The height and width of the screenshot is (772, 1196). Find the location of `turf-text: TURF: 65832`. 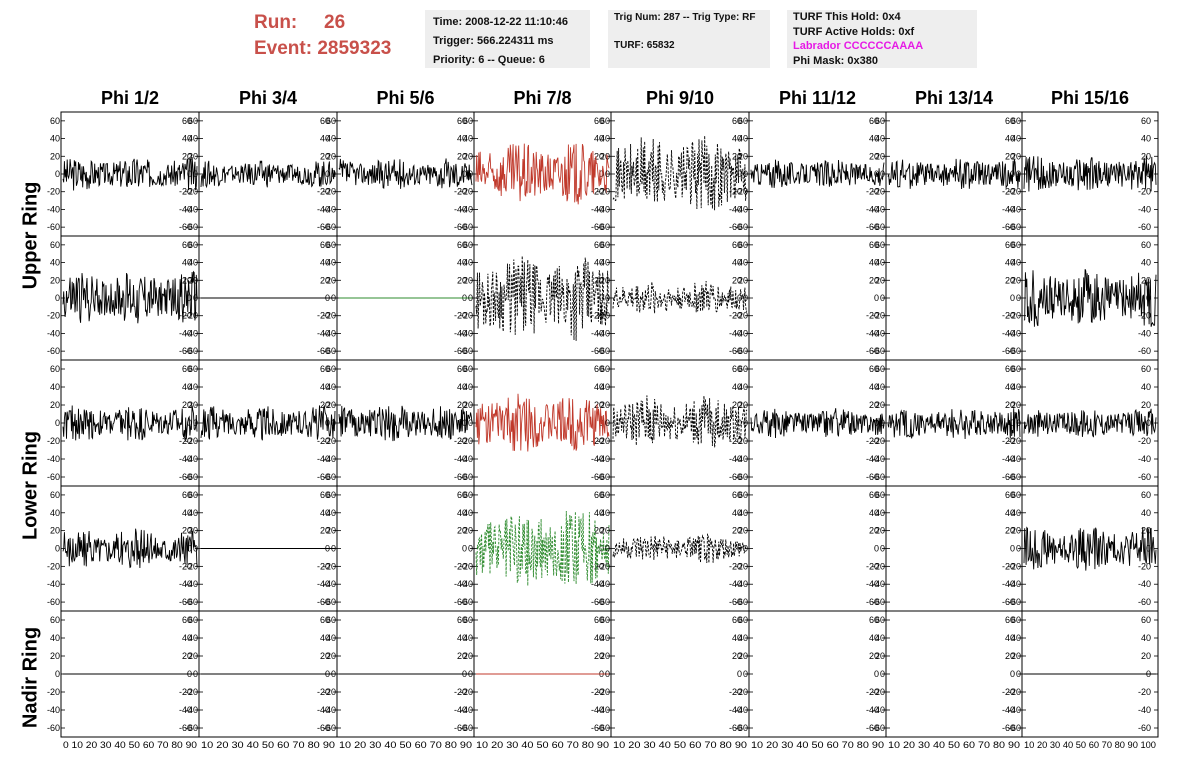

turf-text: TURF: 65832 is located at coordinates (644, 45).